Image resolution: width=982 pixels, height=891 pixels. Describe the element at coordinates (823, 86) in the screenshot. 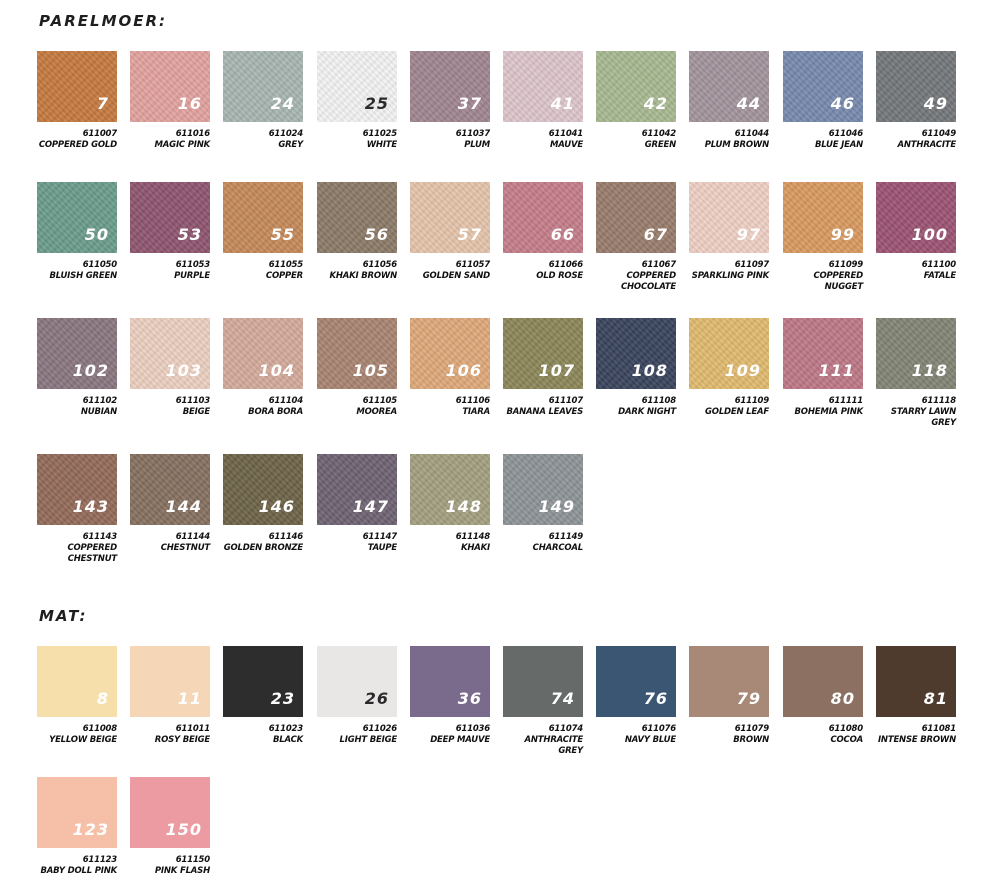

I see `color-chip: 46` at that location.